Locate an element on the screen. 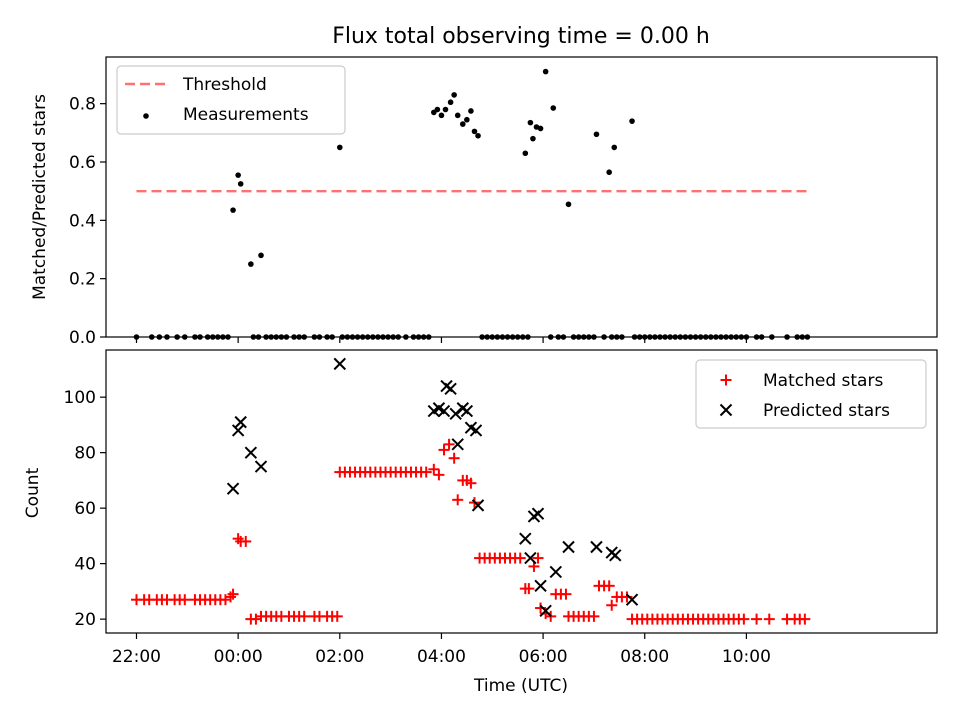  top-y-tick-label: 0.0 is located at coordinates (82, 338).